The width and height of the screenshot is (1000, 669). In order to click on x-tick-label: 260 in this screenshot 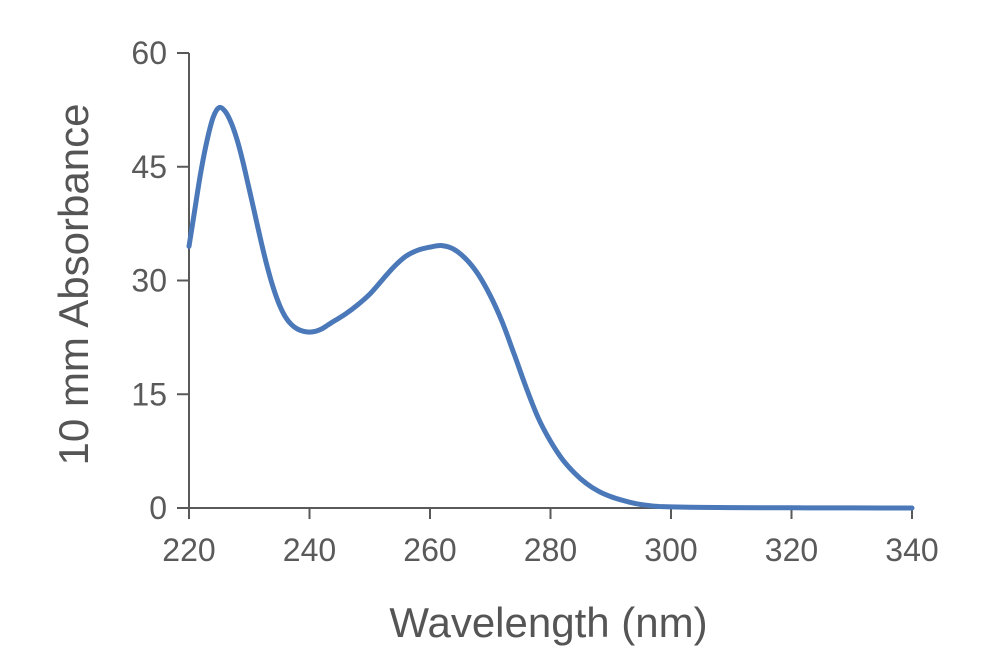, I will do `click(429, 550)`.